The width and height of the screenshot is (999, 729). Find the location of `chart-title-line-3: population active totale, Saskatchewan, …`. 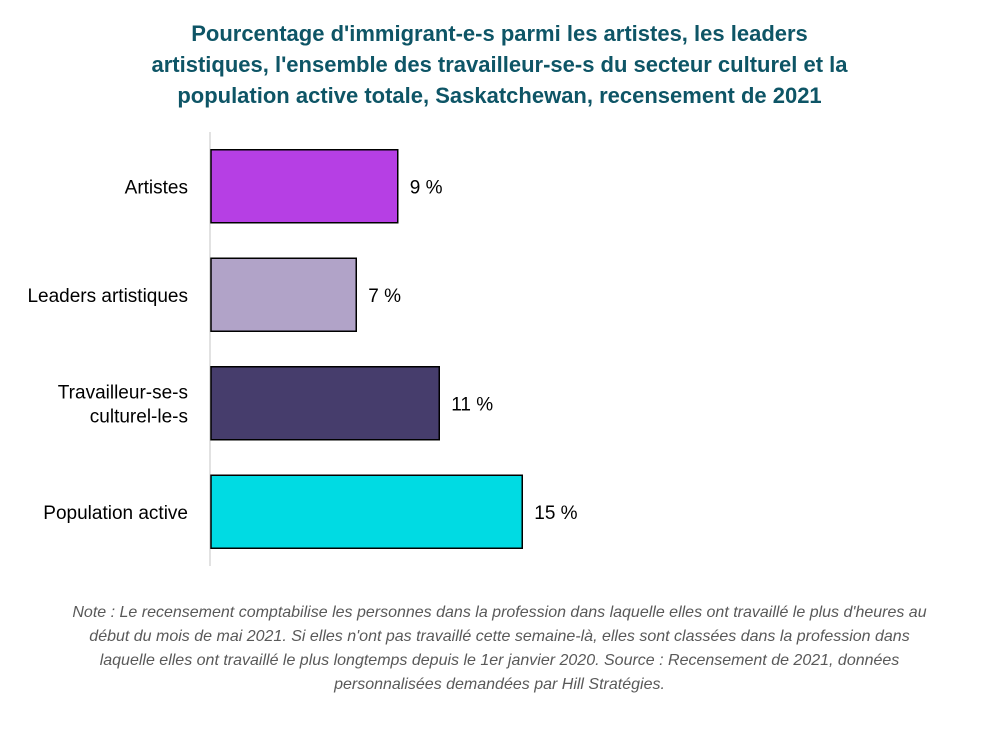

chart-title-line-3: population active totale, Saskatchewan, … is located at coordinates (499, 95).